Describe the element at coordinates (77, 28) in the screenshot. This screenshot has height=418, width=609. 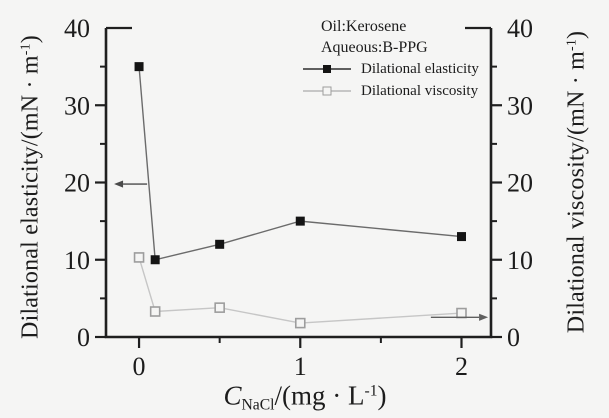
I see `y-tick-label-left: 40` at that location.